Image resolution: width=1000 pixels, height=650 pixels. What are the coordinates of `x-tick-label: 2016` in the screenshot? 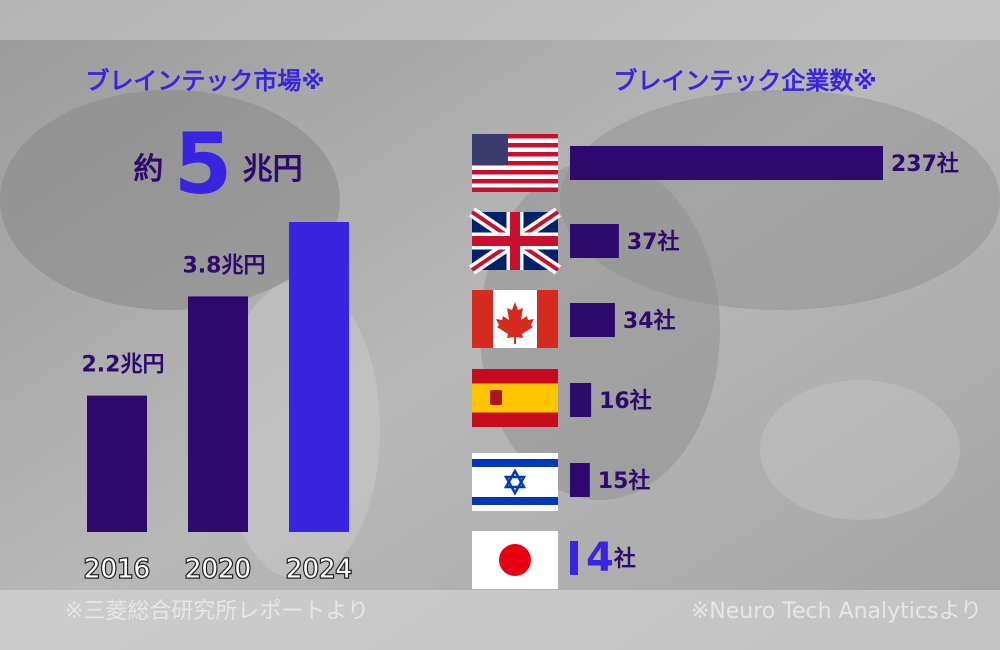 It's located at (117, 570).